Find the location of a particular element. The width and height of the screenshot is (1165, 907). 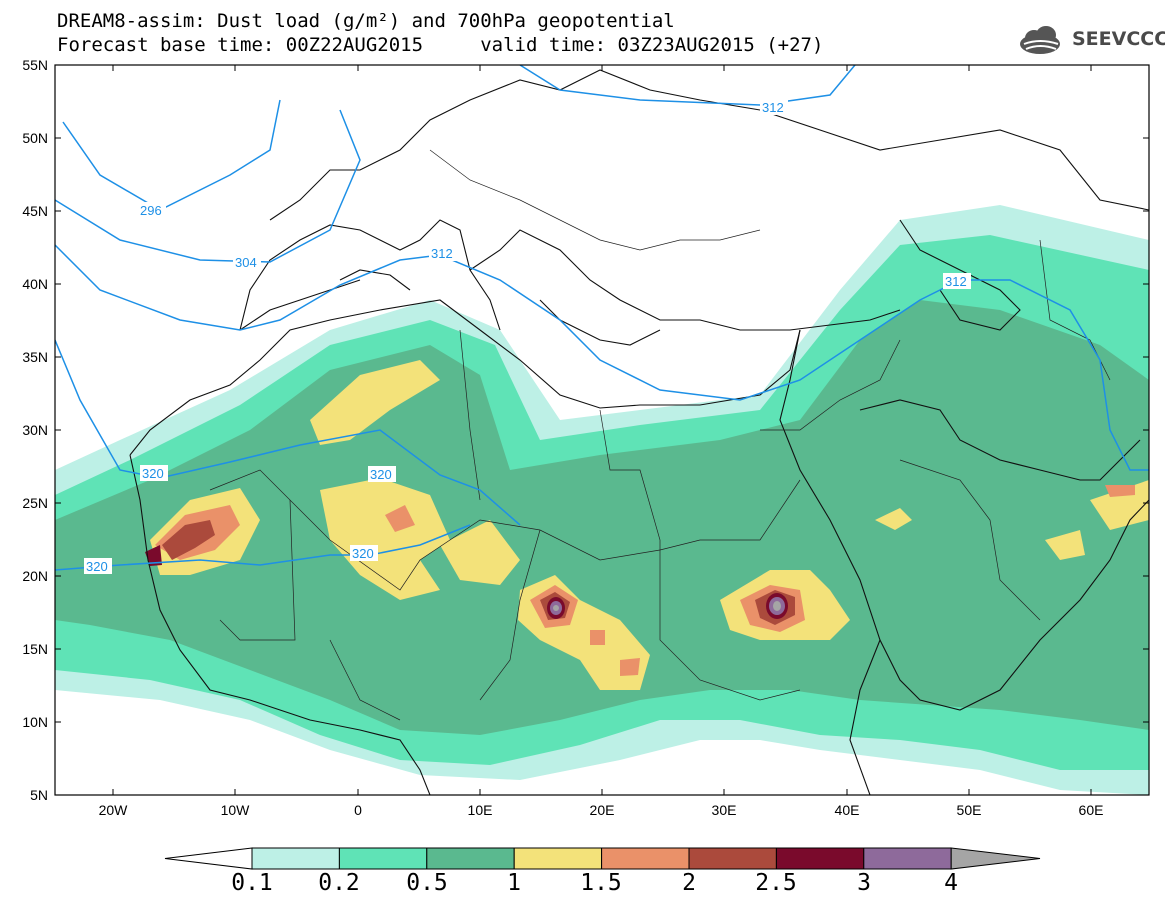

lon-labels: 20W 10W 0 10E 20E 30E 40E 50E 60E is located at coordinates (601, 810).